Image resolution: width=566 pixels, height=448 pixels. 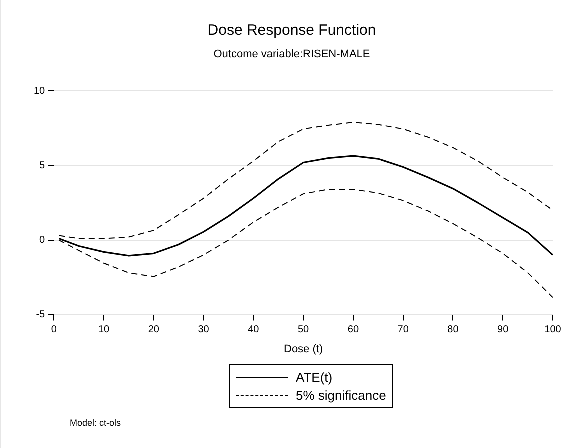 What do you see at coordinates (553, 330) in the screenshot?
I see `x-tick-label: 100` at bounding box center [553, 330].